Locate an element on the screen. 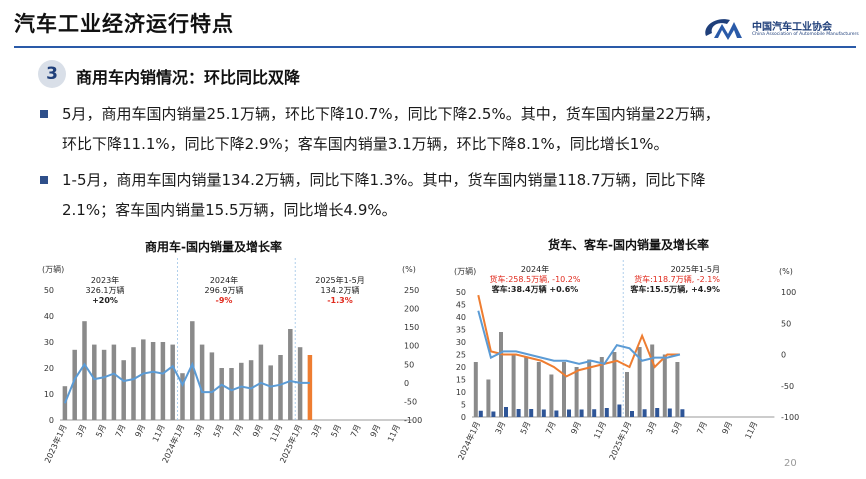  annotation-text: 134.2万辆 is located at coordinates (340, 290).